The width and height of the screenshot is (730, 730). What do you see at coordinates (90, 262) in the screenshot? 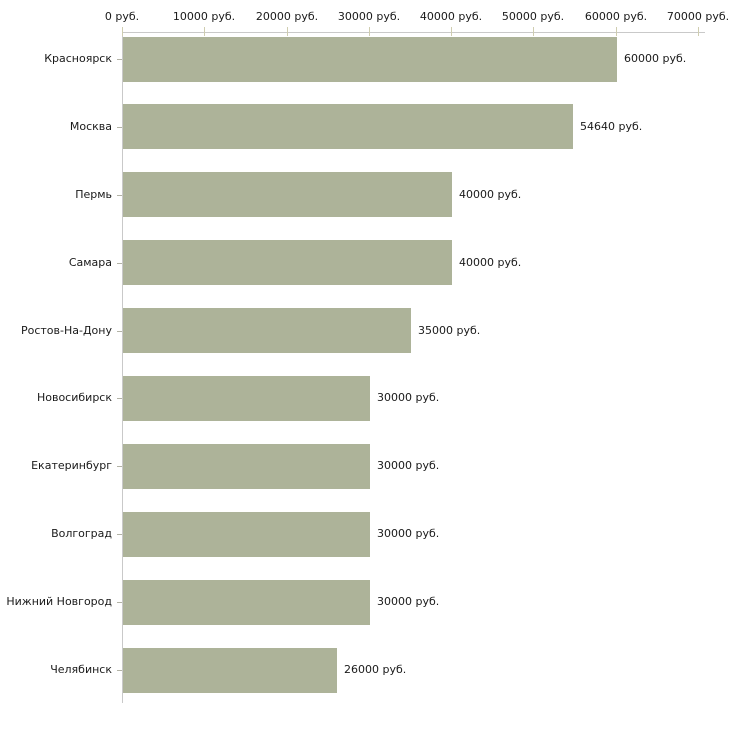
I see `category-label: Самара` at bounding box center [90, 262].